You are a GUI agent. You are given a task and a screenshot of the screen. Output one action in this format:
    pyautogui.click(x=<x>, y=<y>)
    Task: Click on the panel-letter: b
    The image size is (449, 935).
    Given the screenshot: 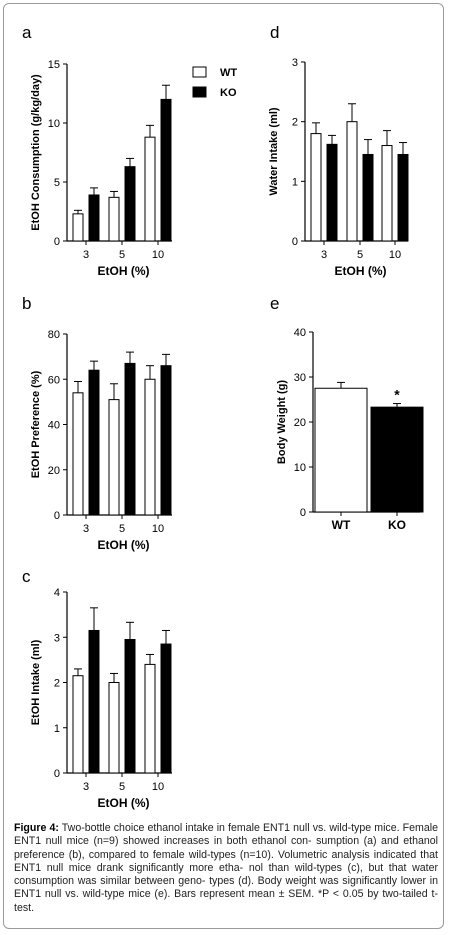 What is the action you would take?
    pyautogui.click(x=26, y=303)
    